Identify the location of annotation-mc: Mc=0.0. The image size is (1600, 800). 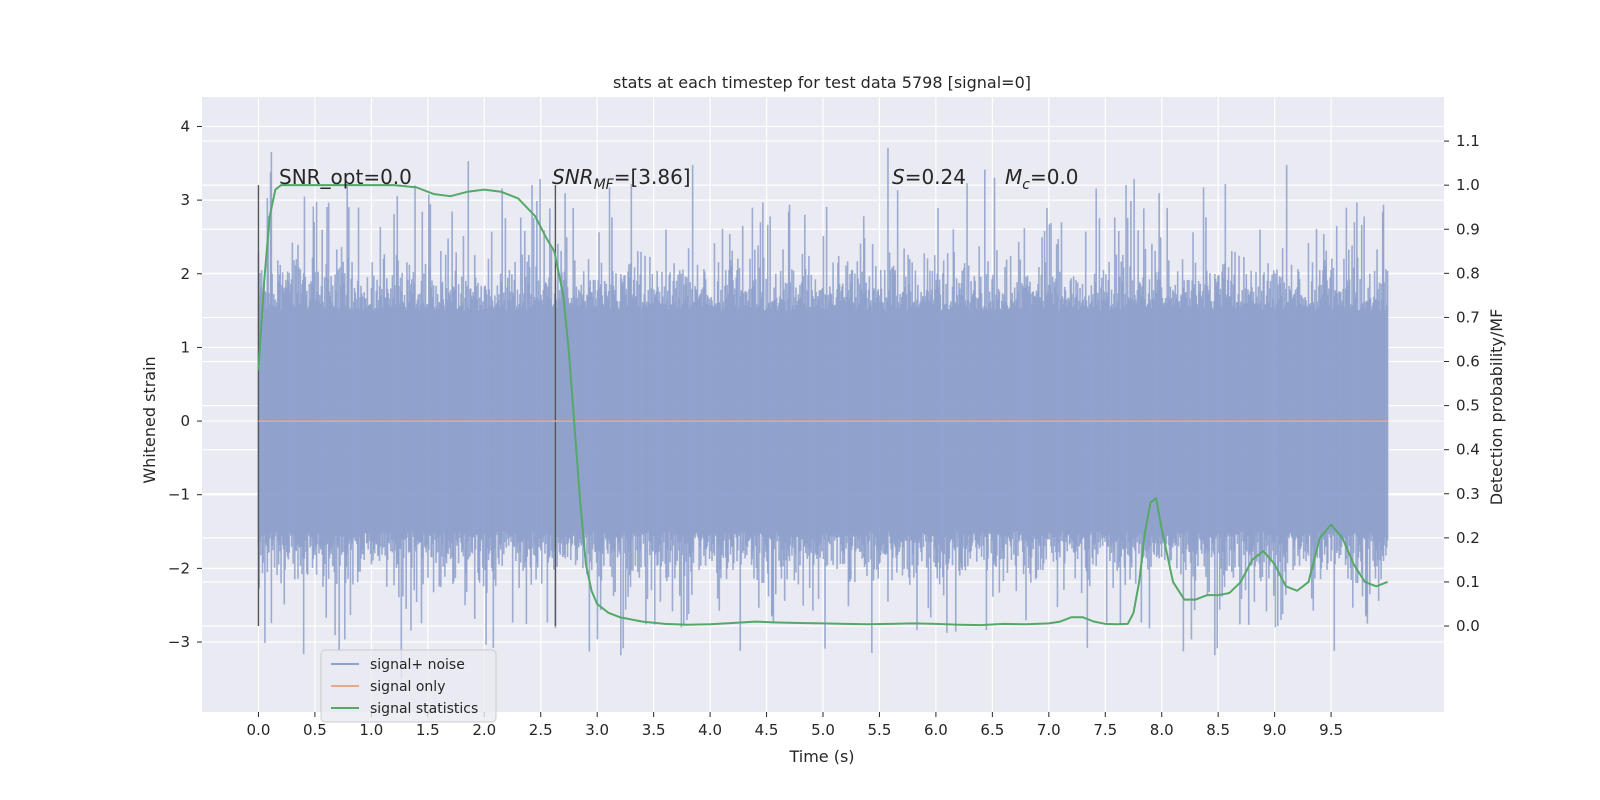
(1042, 179).